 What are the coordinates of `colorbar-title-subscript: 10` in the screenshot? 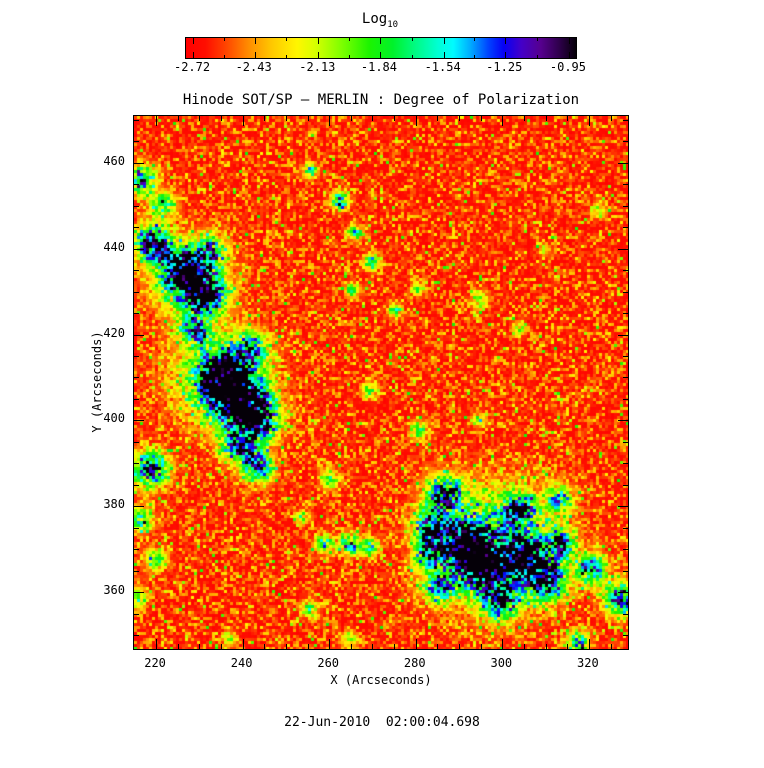 It's located at (393, 24).